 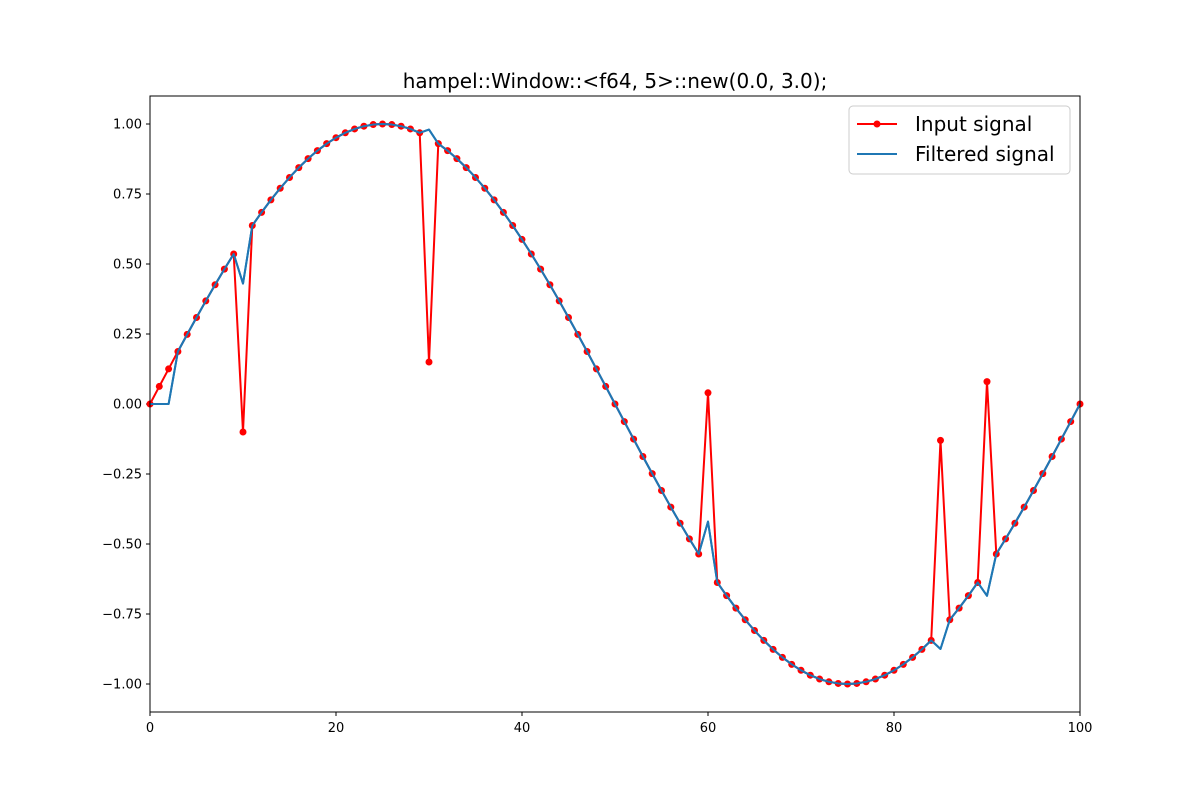 What do you see at coordinates (522, 728) in the screenshot?
I see `x-tick-label: 40` at bounding box center [522, 728].